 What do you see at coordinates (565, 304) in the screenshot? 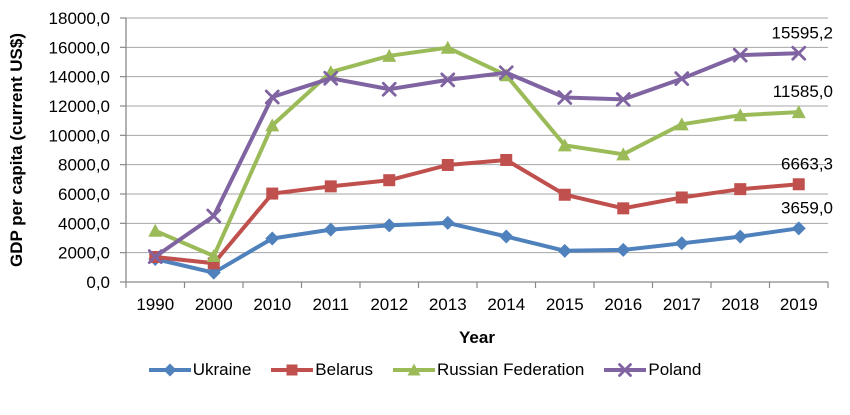
I see `x-tick-label: 2015` at bounding box center [565, 304].